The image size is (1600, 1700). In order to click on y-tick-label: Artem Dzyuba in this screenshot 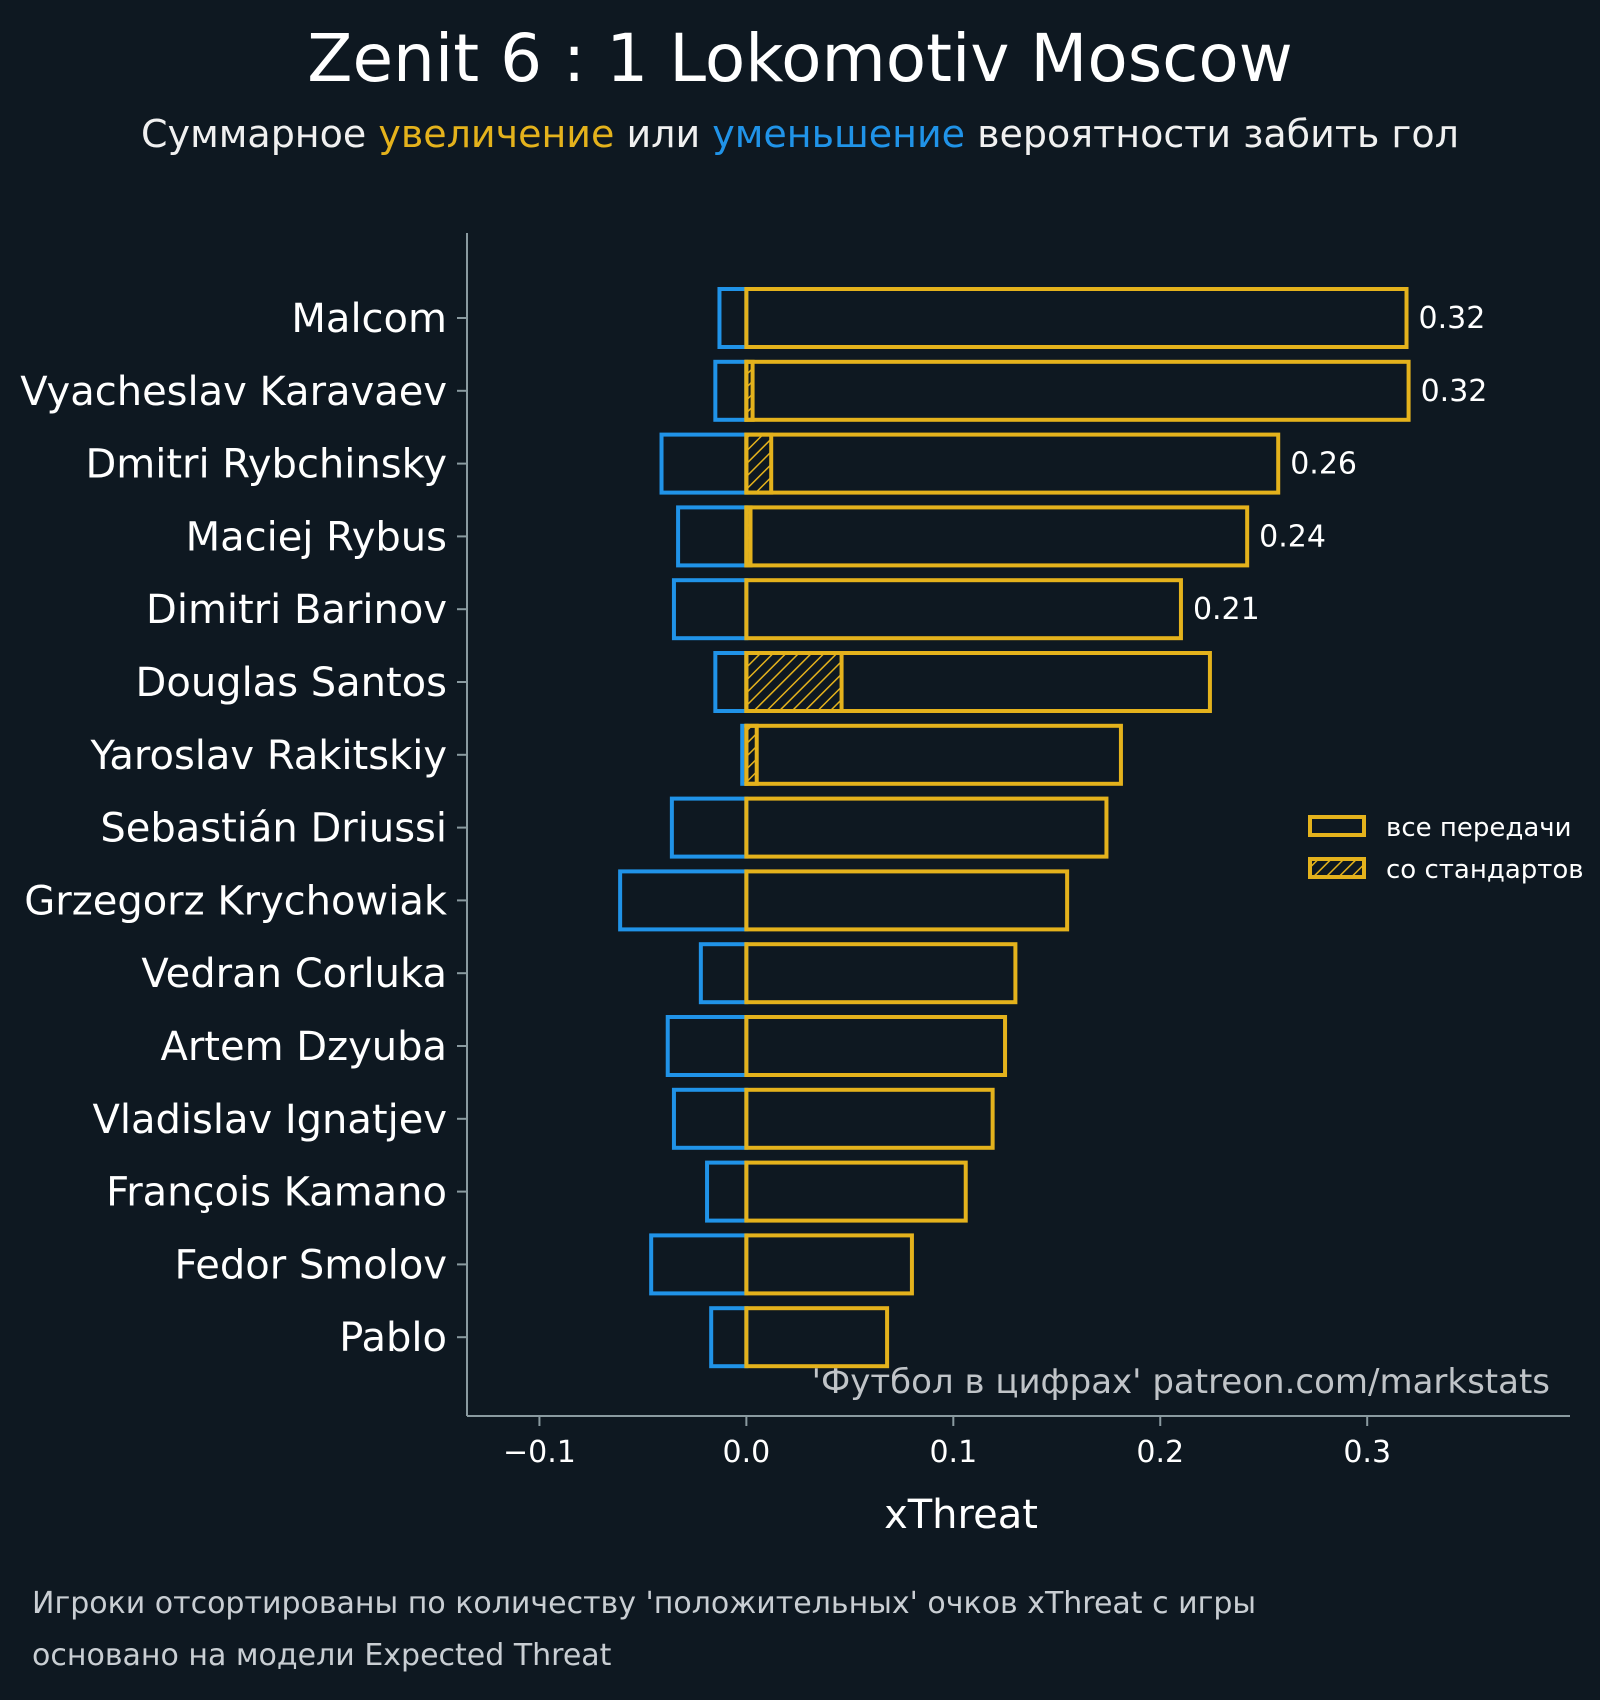, I will do `click(303, 1047)`.